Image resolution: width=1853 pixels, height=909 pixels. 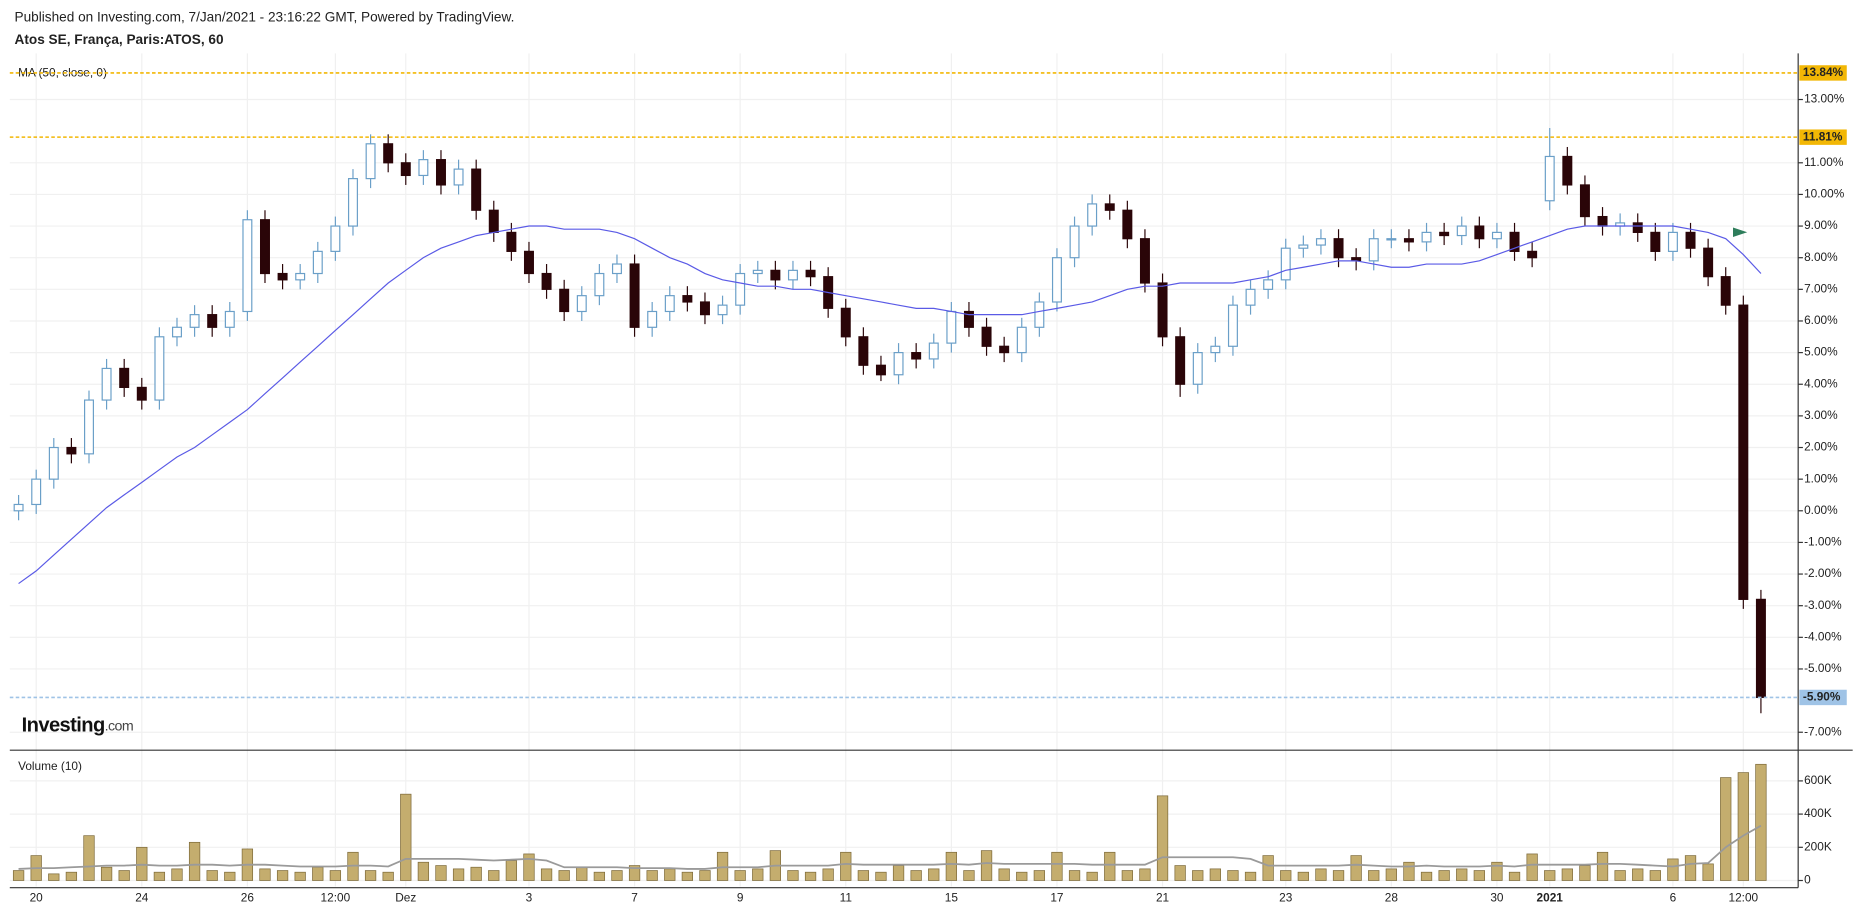 I want to click on y-tick-label: 7.00%, so click(x=1821, y=288).